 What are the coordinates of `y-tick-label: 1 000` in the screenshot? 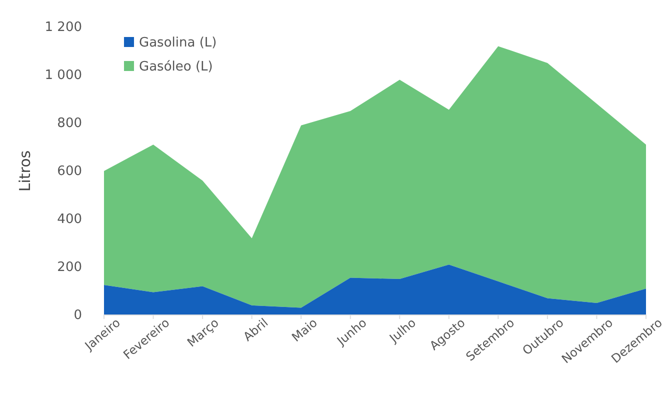 It's located at (63, 76).